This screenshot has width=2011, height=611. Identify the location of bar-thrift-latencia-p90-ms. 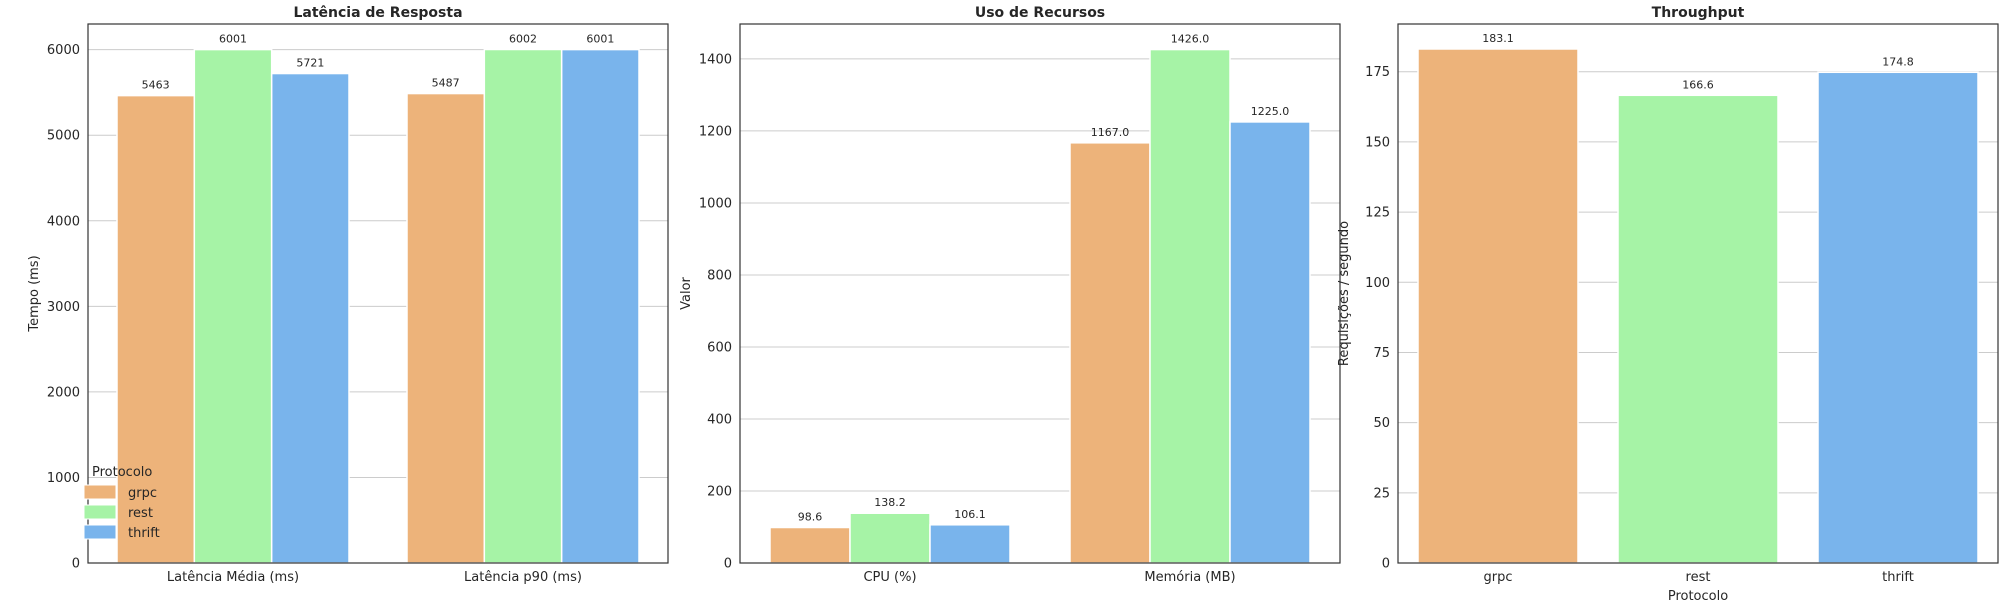
(600, 306).